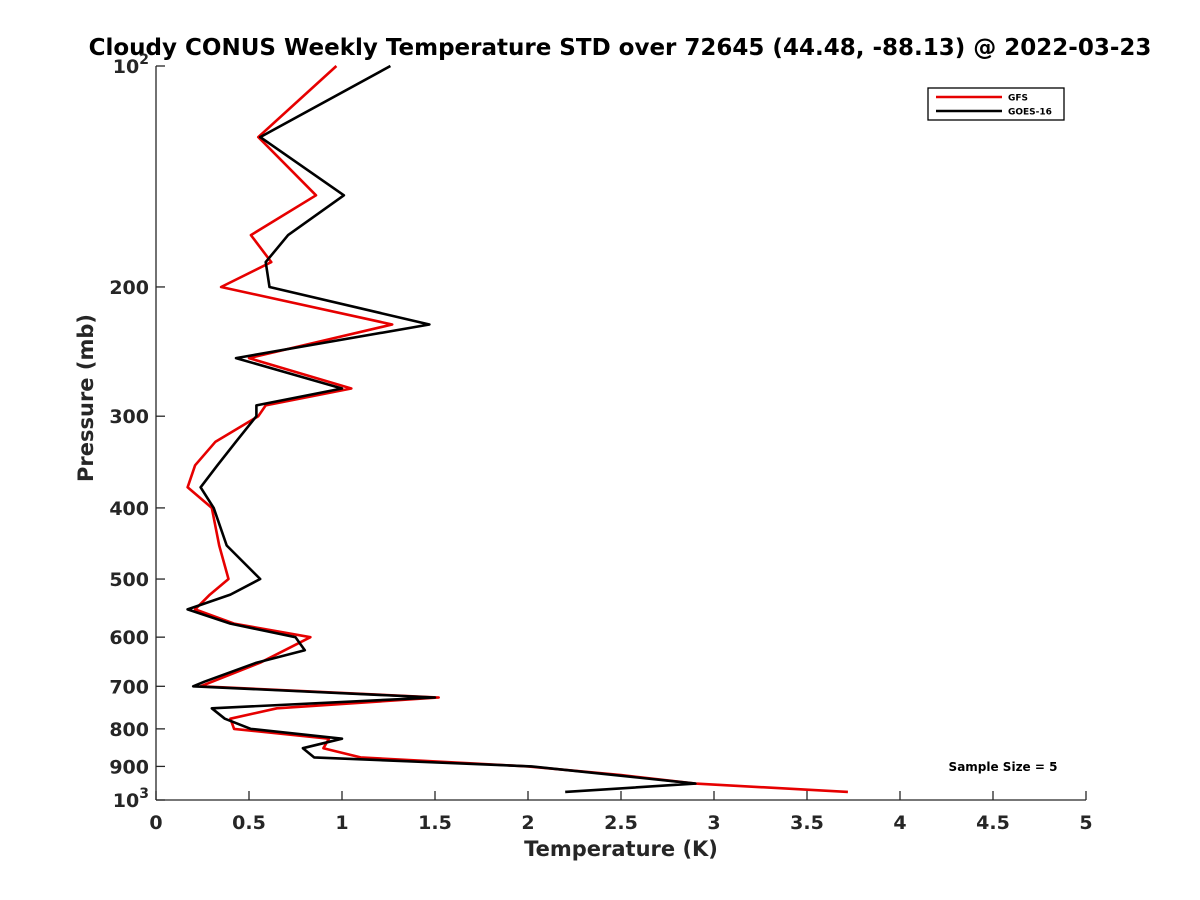  What do you see at coordinates (621, 849) in the screenshot?
I see `x-axis-label: Temperature (K)` at bounding box center [621, 849].